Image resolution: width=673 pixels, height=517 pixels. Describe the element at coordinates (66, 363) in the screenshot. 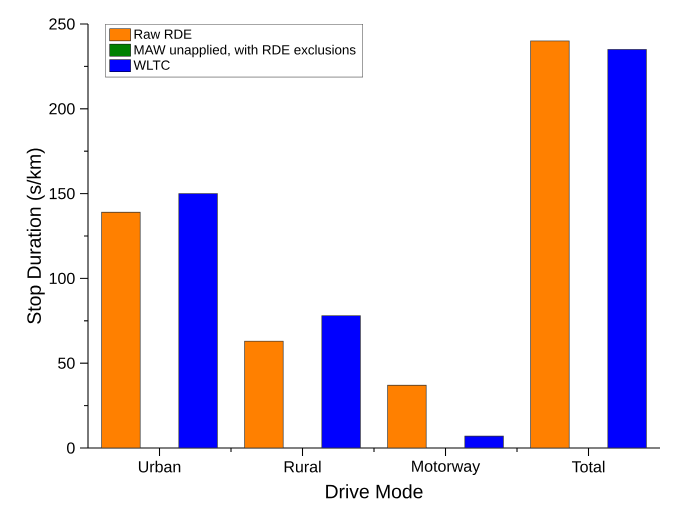

I see `y-tick-label: 50` at that location.